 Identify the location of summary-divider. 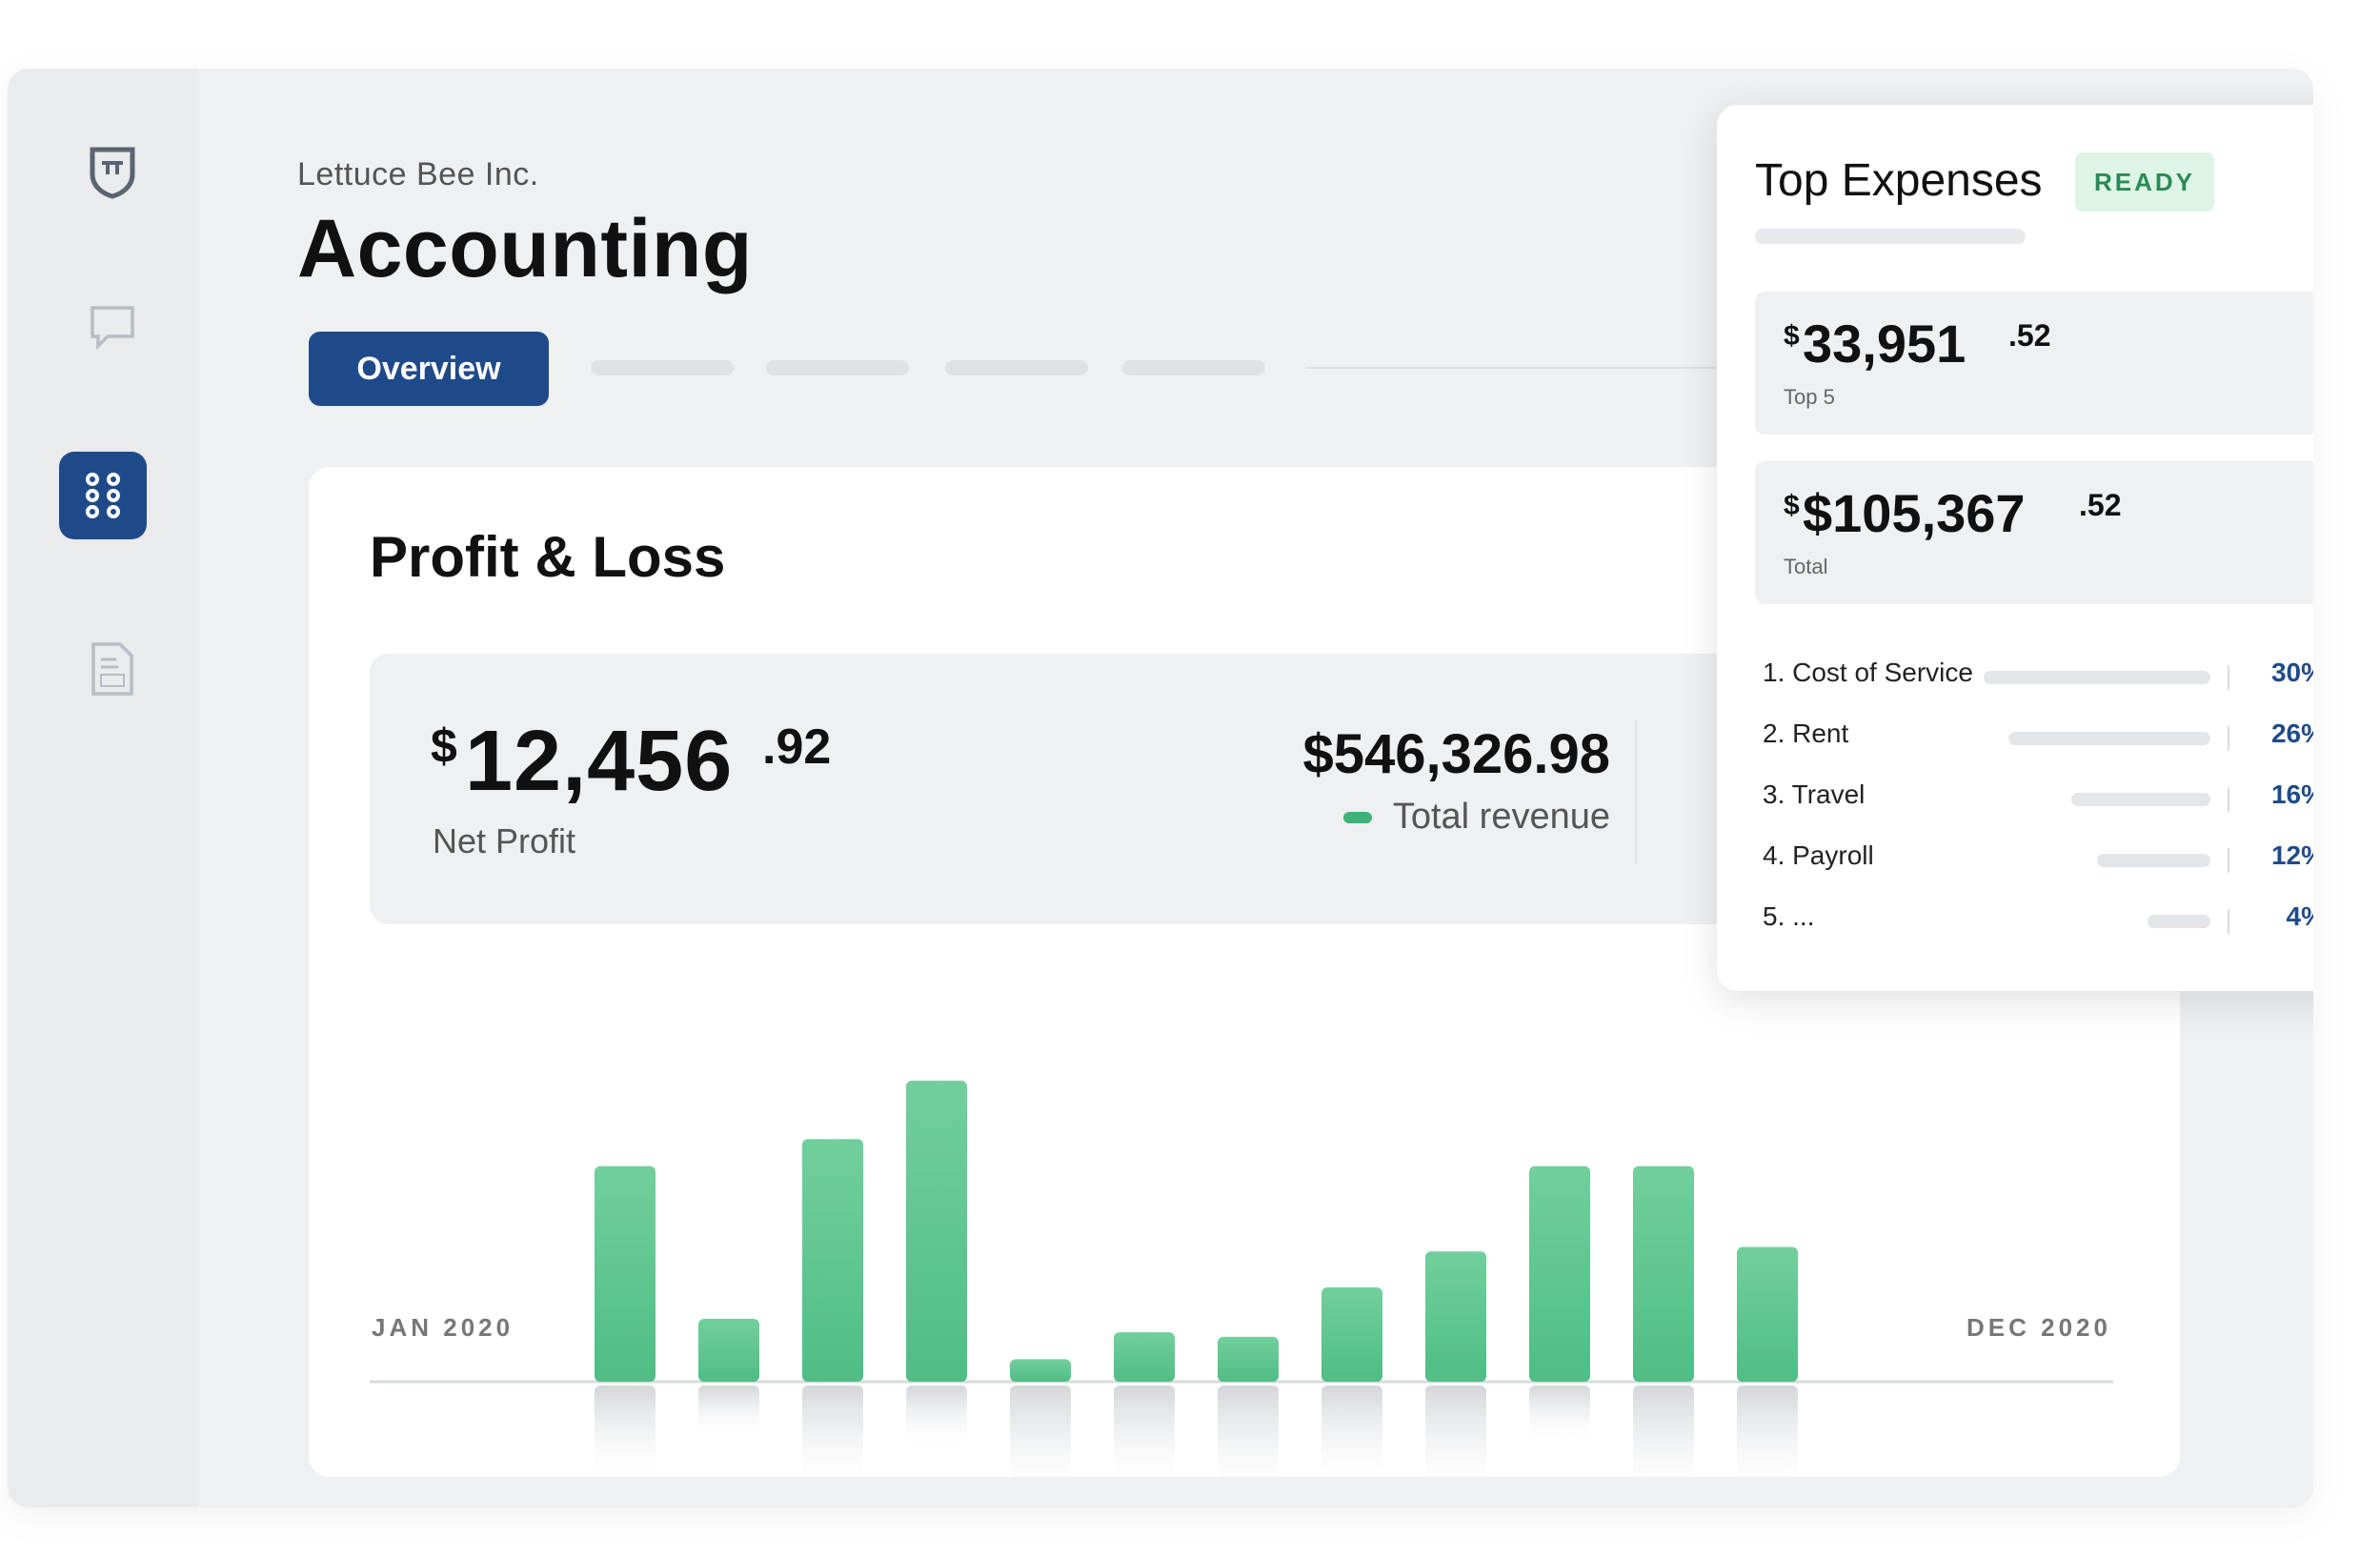
(1636, 791).